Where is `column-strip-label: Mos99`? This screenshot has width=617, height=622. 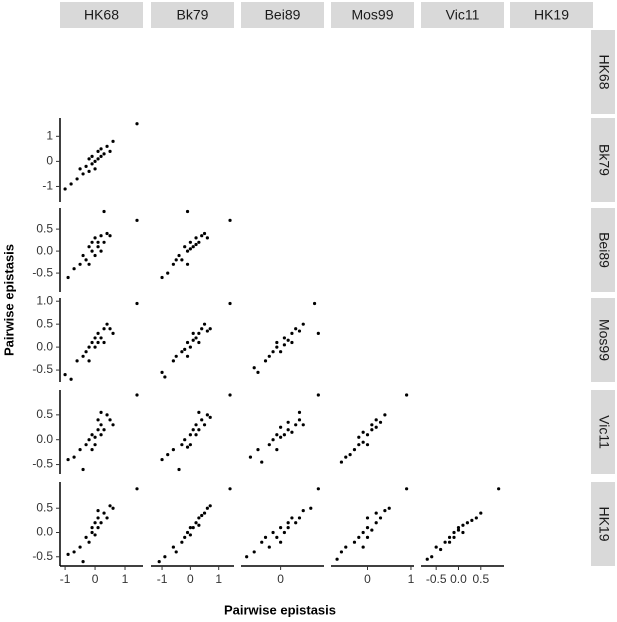 column-strip-label: Mos99 is located at coordinates (372, 15).